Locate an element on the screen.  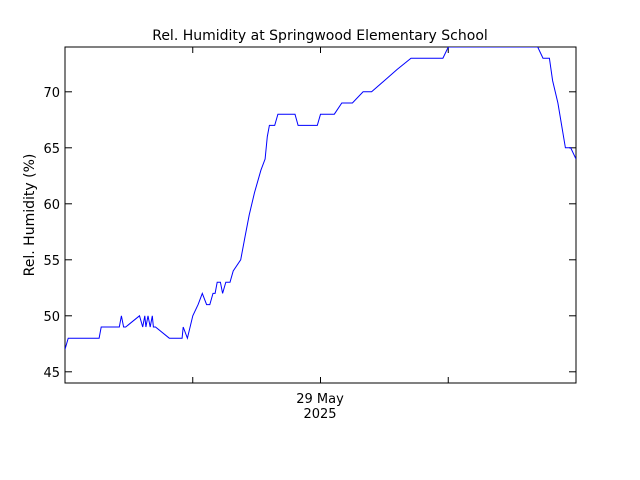
x-tick-label-date: 29 May is located at coordinates (320, 399).